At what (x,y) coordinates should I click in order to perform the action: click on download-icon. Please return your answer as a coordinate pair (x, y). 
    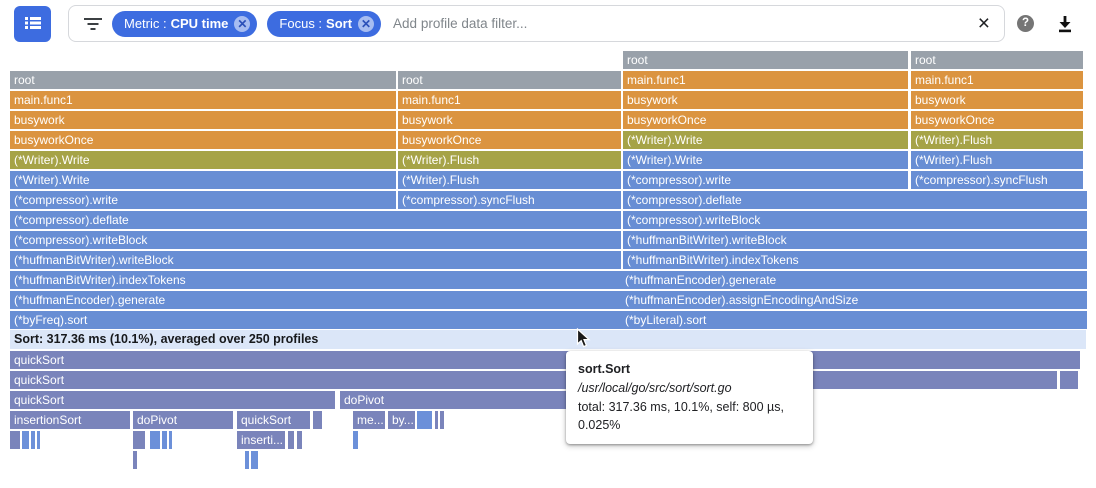
    Looking at the image, I should click on (1065, 27).